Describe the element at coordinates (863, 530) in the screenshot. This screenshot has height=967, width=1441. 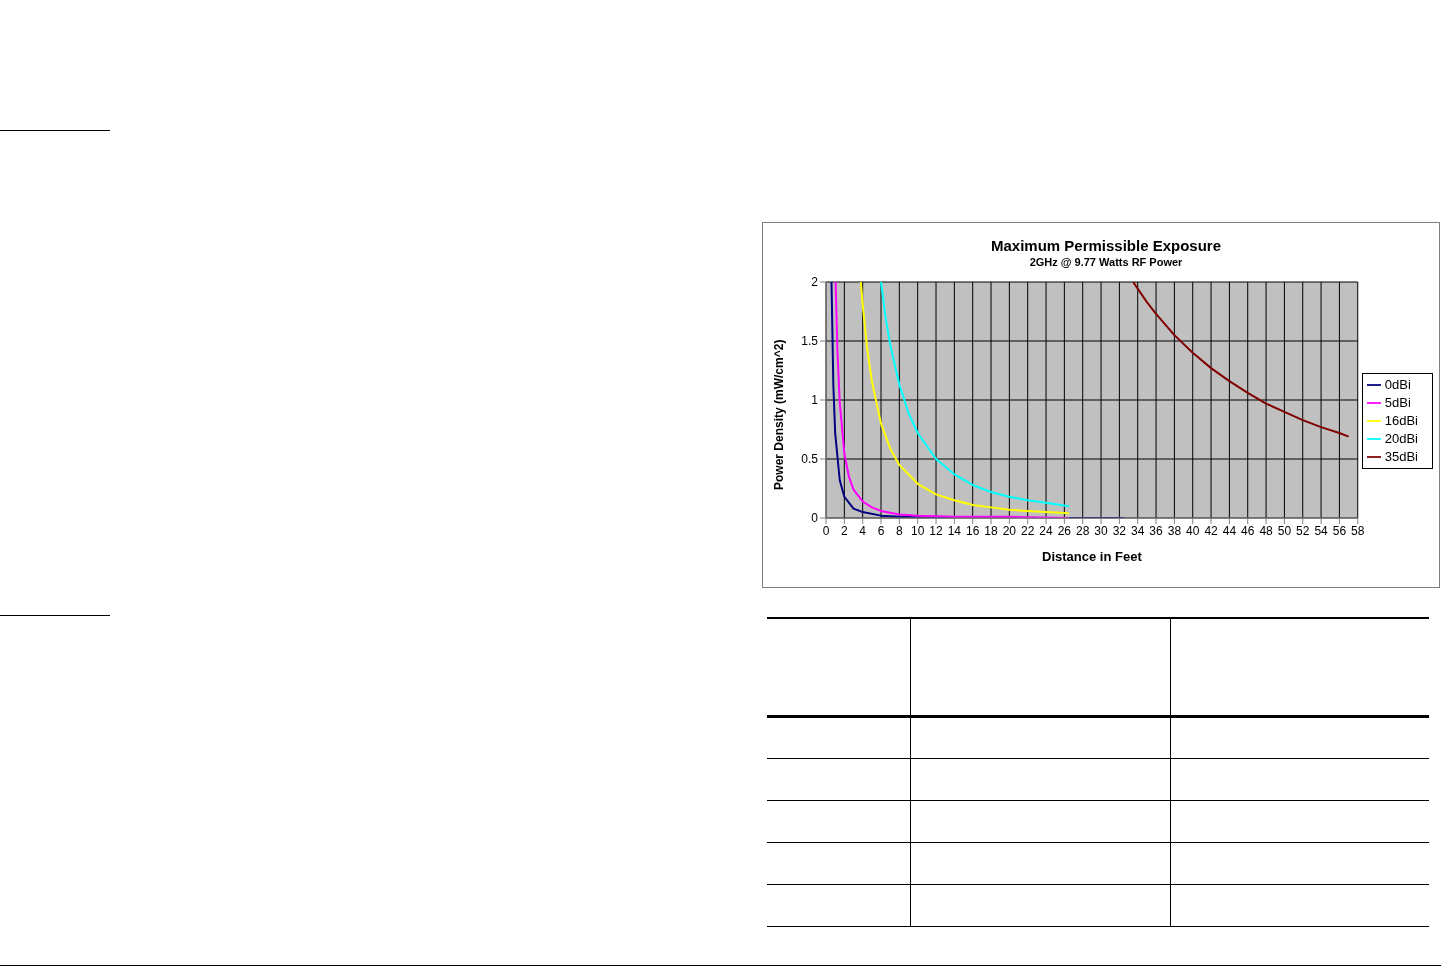
I see `x-tick-label: 4` at that location.